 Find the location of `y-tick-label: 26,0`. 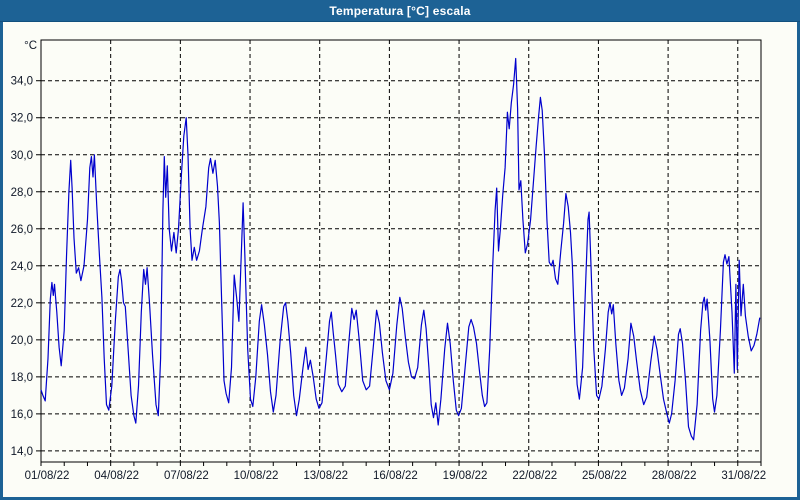

y-tick-label: 26,0 is located at coordinates (22, 230).